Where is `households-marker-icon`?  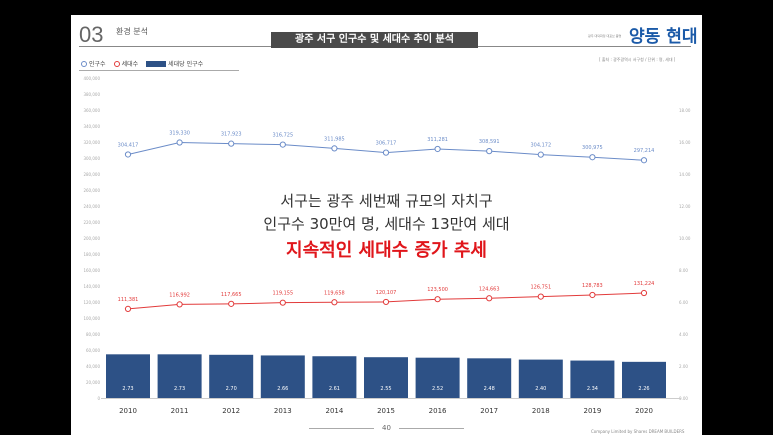 households-marker-icon is located at coordinates (116, 63).